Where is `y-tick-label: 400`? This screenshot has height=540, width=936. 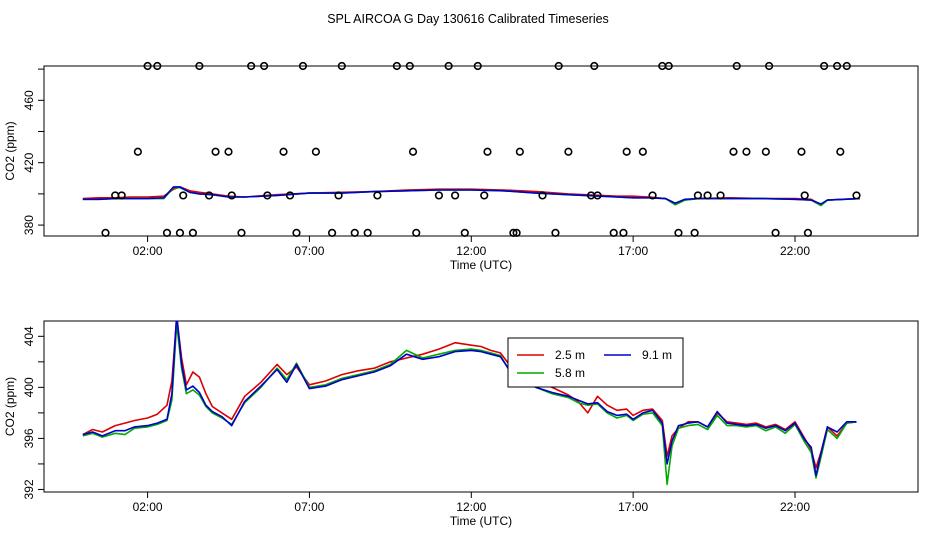
y-tick-label: 400 is located at coordinates (29, 387).